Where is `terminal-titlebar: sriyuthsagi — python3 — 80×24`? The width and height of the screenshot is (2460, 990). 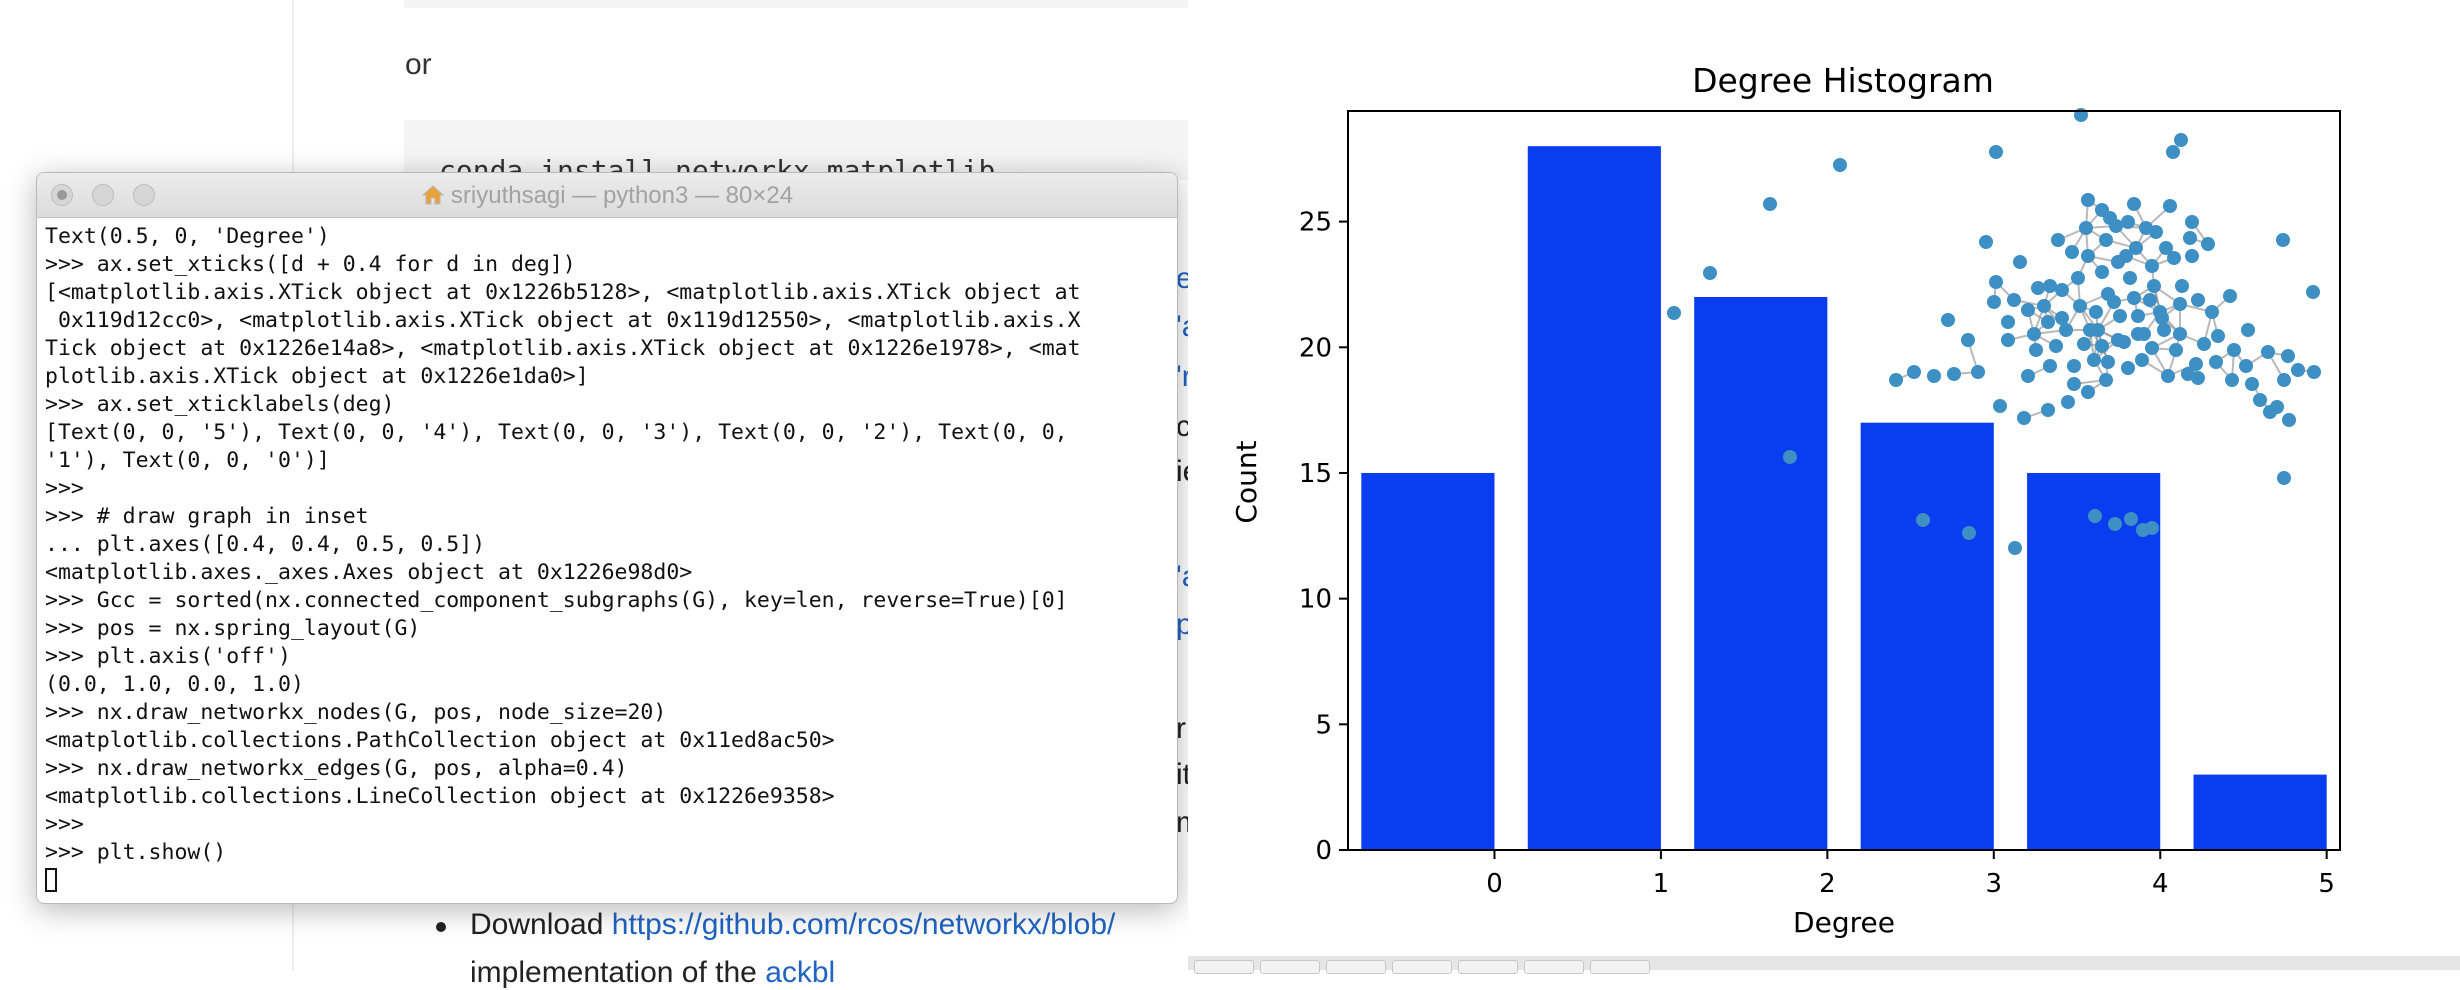 terminal-titlebar: sriyuthsagi — python3 — 80×24 is located at coordinates (607, 195).